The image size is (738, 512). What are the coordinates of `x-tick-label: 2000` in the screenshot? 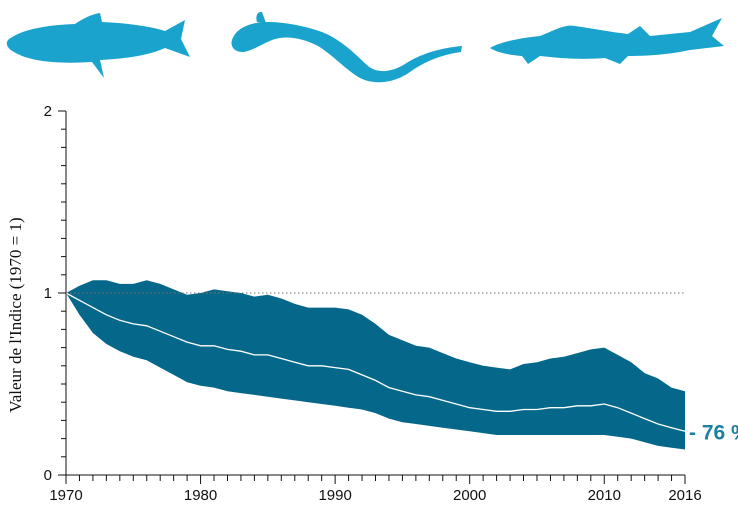 It's located at (469, 495).